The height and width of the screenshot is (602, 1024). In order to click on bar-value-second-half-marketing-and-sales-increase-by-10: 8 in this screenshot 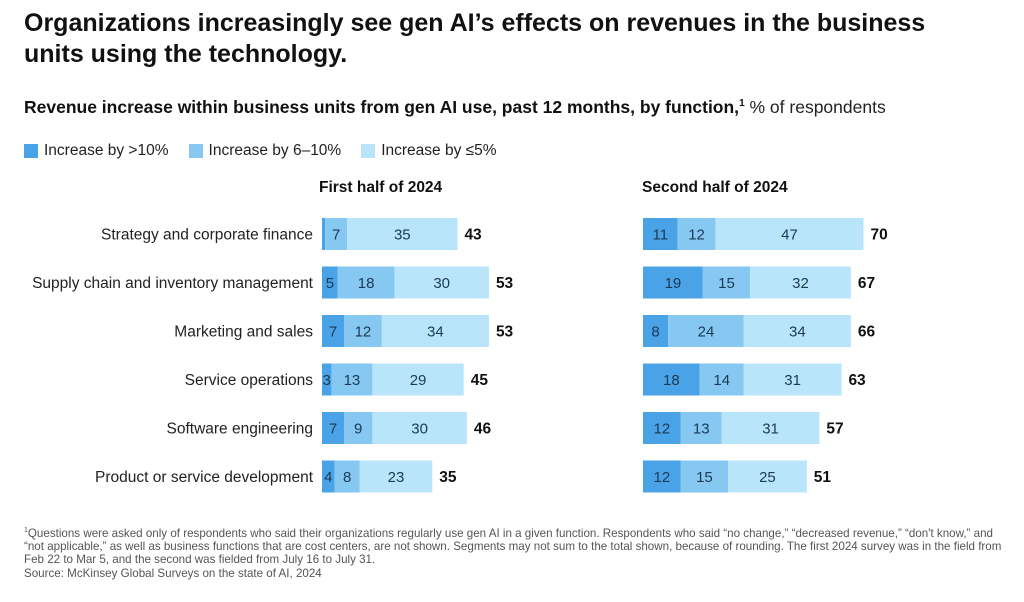, I will do `click(655, 332)`.